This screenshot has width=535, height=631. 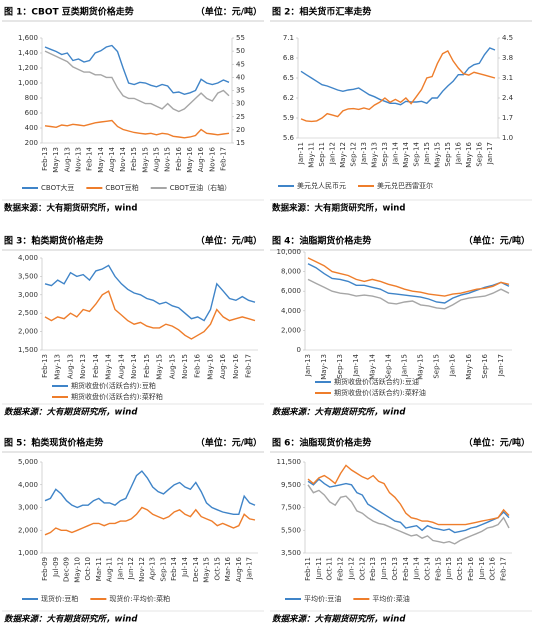 I want to click on x-tick-label: Aug-13, so click(x=67, y=159).